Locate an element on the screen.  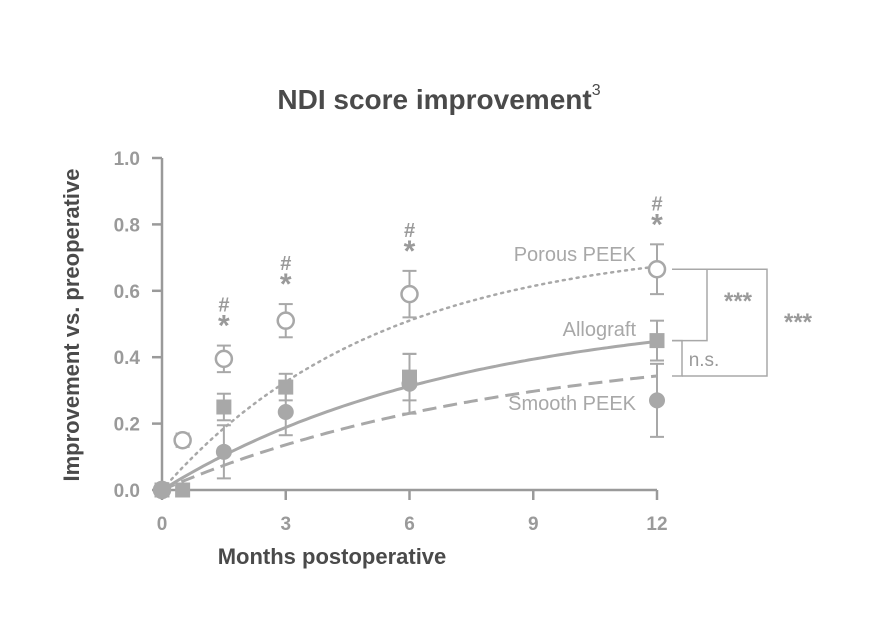
y-tick-label: 0.6 is located at coordinates (127, 292).